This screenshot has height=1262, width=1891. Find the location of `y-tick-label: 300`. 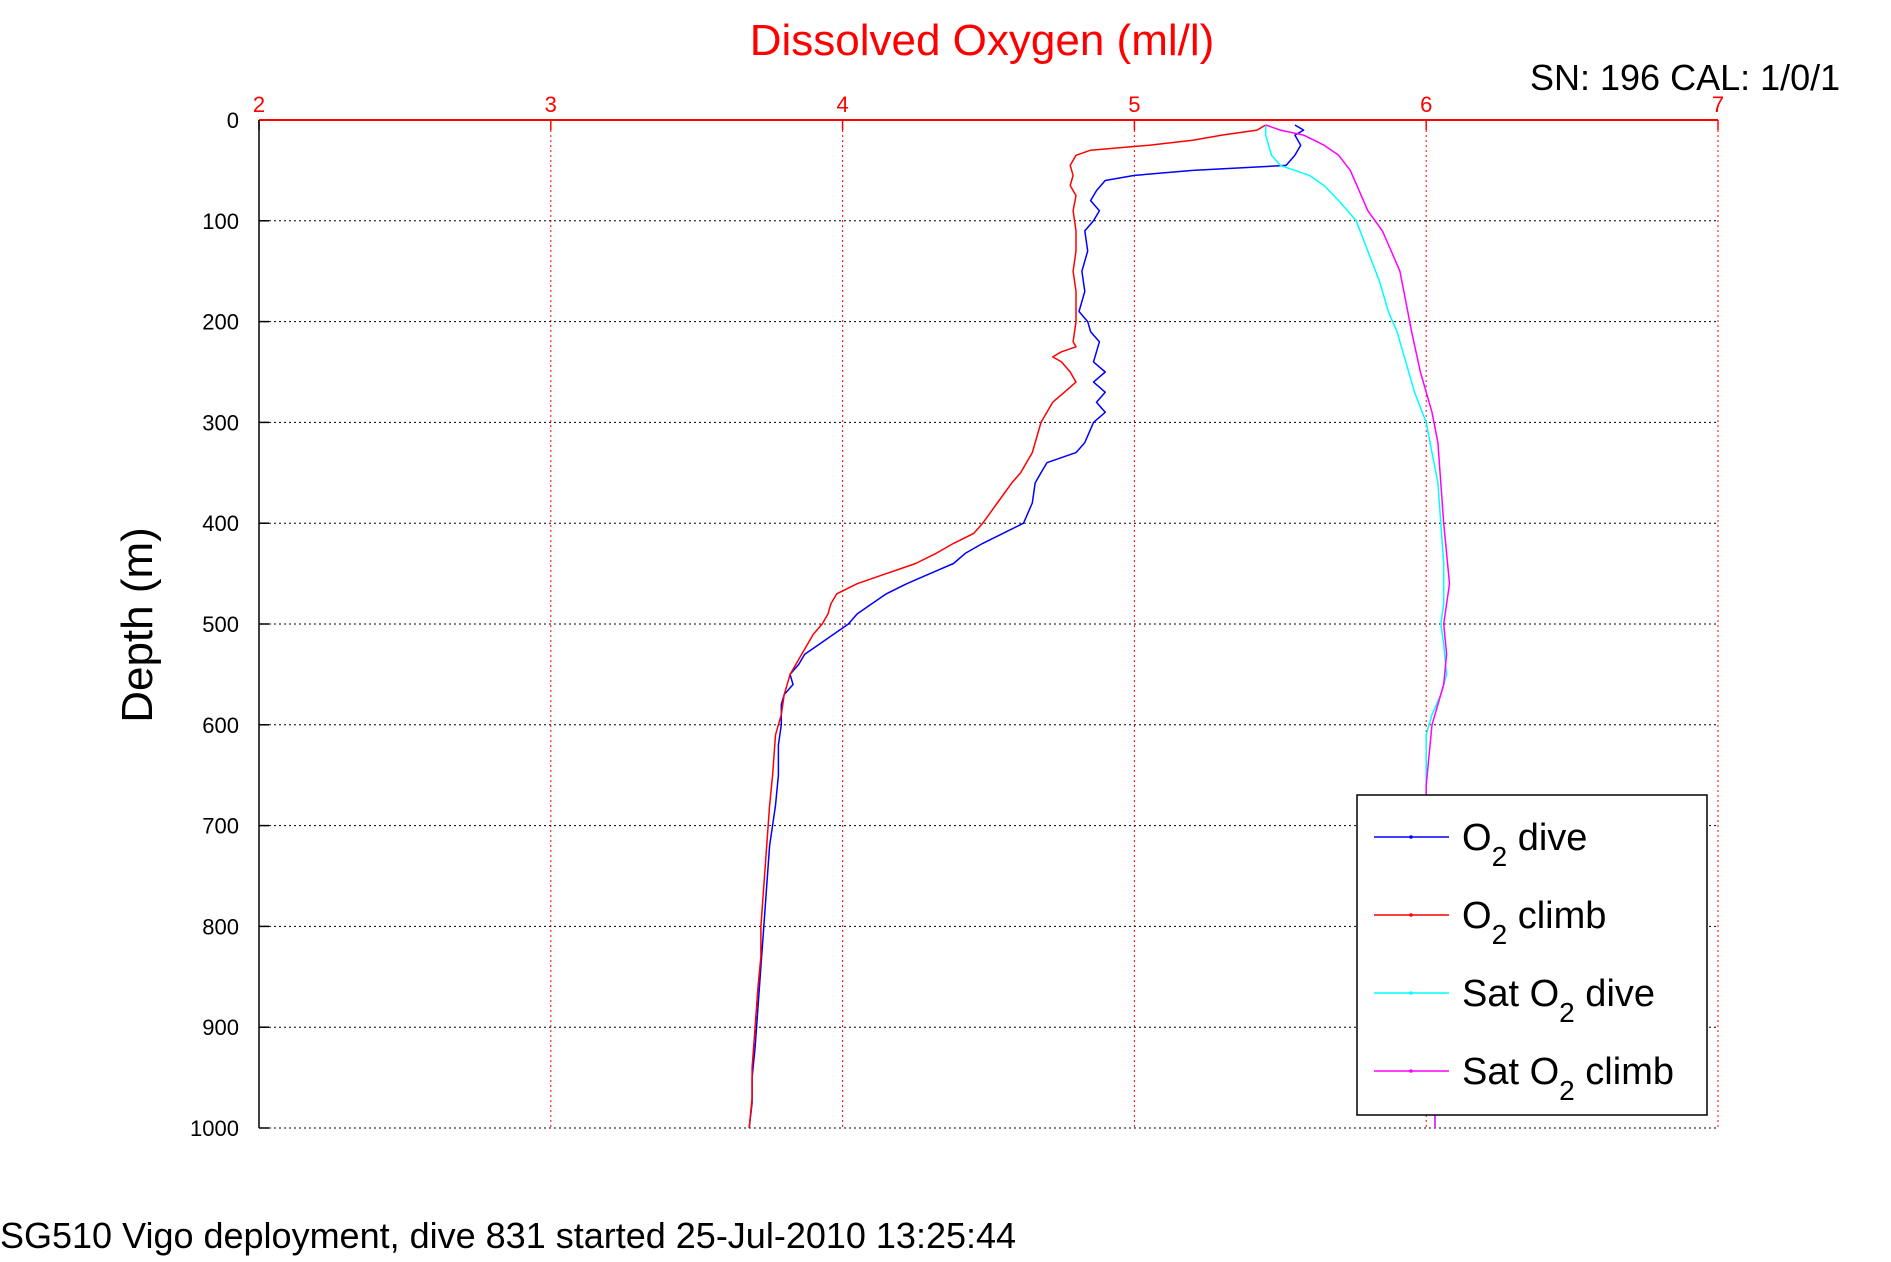

y-tick-label: 300 is located at coordinates (220, 422).